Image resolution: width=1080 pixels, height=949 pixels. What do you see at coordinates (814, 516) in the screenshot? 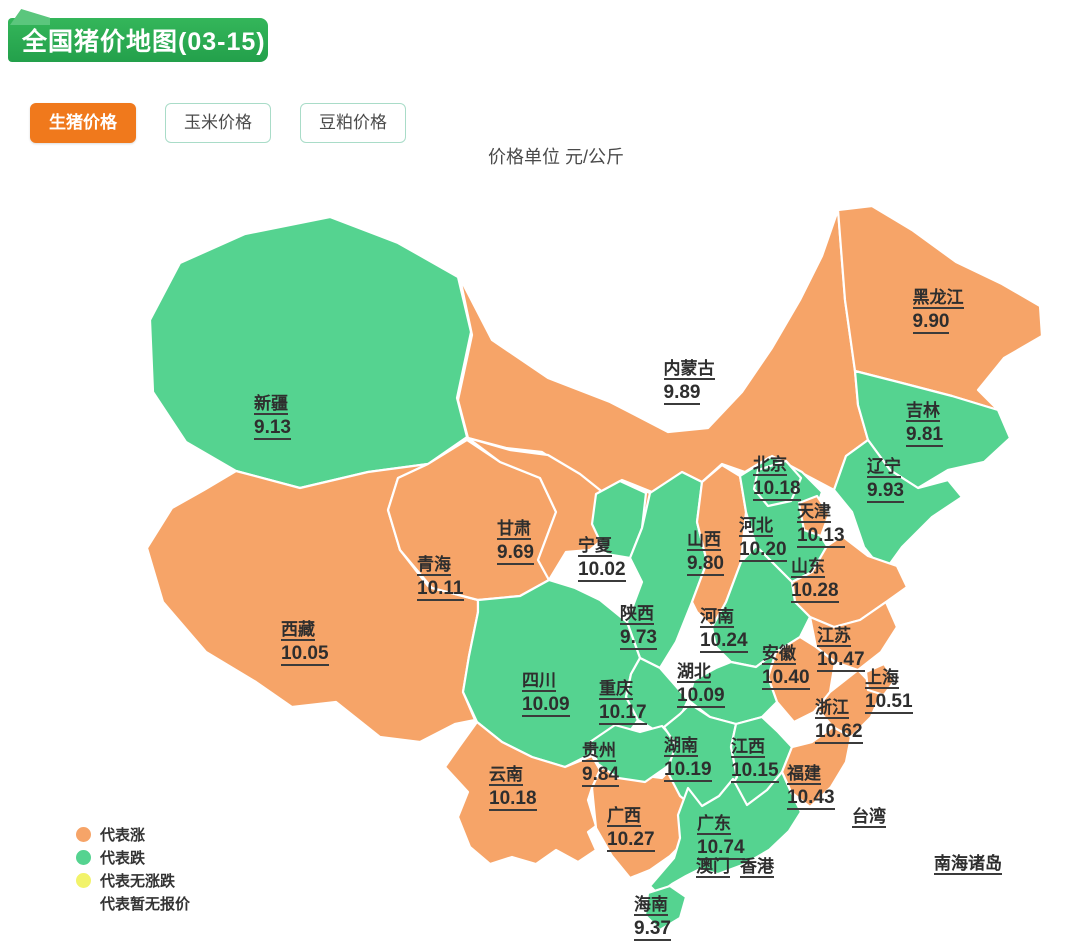
I see `province-tianjin-region` at bounding box center [814, 516].